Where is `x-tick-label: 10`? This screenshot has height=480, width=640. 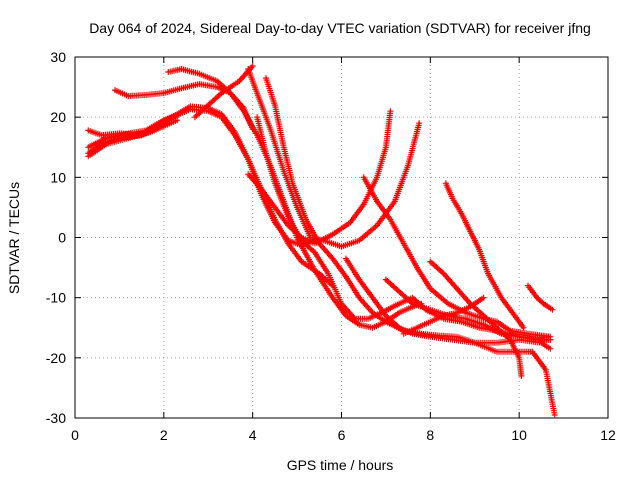 x-tick-label: 10 is located at coordinates (519, 435).